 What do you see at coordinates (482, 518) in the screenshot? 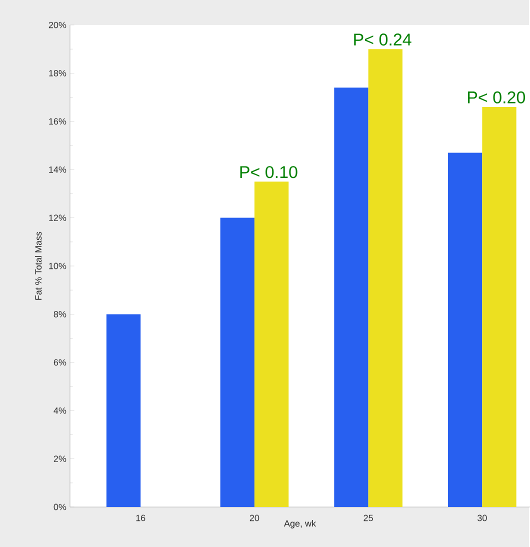
I see `x-tick-label: 30` at bounding box center [482, 518].